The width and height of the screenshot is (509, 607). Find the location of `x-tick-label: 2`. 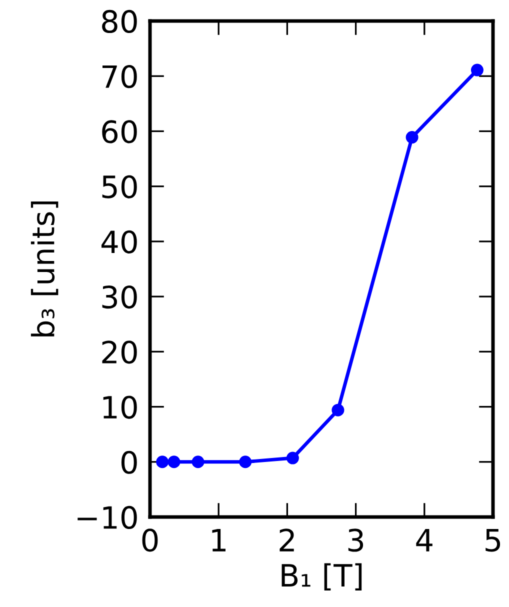

x-tick-label: 2 is located at coordinates (287, 540).